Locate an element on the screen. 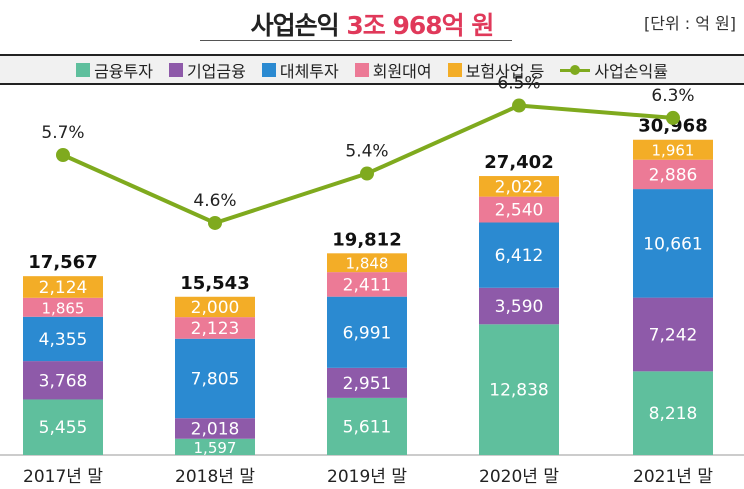 Image resolution: width=744 pixels, height=489 pixels. legend-item-alternative-investment: 대체투자 is located at coordinates (300, 70).